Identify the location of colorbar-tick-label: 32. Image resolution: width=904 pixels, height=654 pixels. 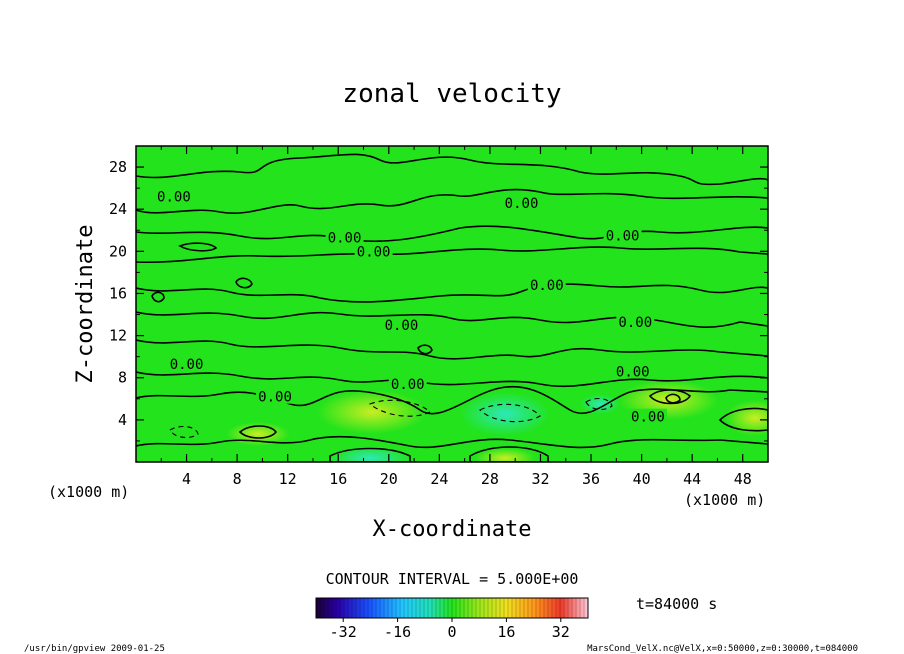
(561, 632).